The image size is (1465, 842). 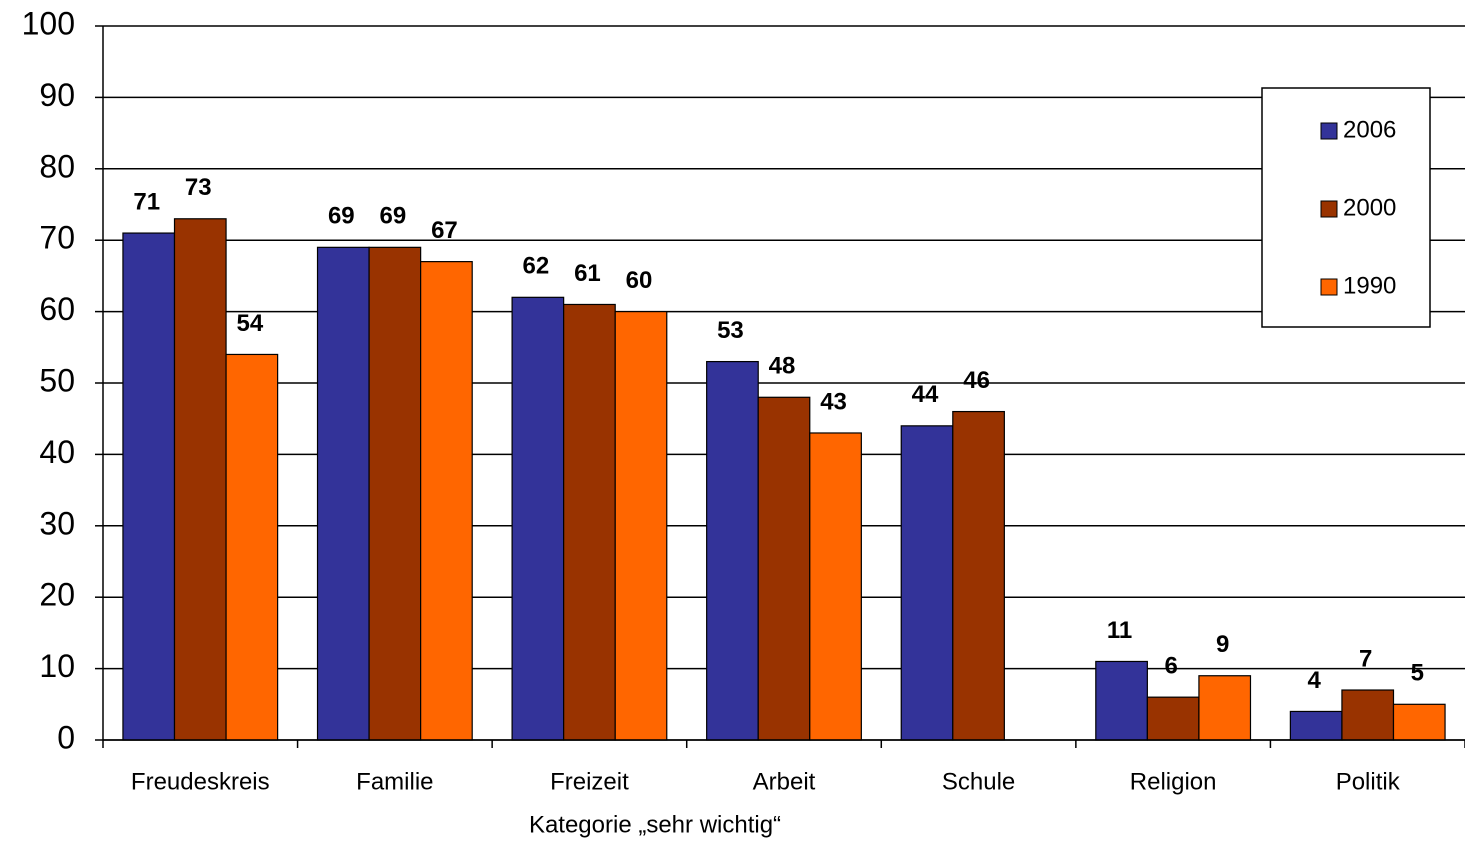 I want to click on value-label: 67, so click(x=444, y=230).